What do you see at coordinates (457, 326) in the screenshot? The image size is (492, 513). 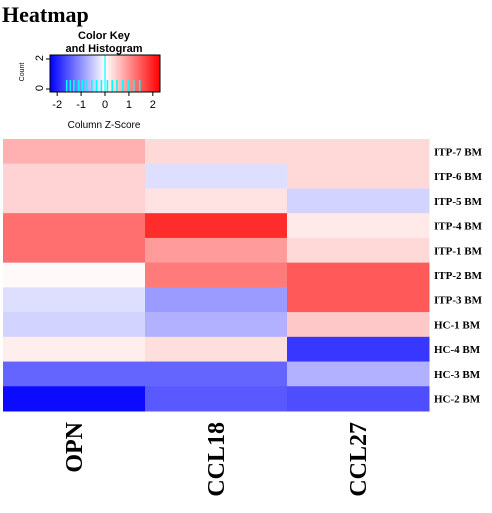 I see `row-label: HC-1 BM` at bounding box center [457, 326].